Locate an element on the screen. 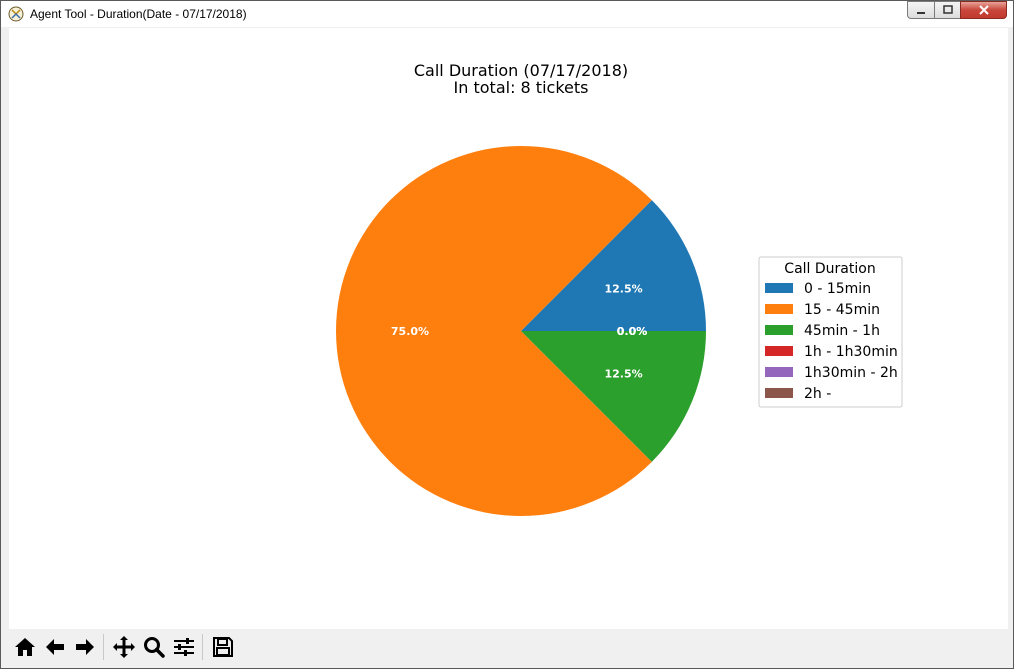 This screenshot has height=669, width=1014. app-icon is located at coordinates (16, 14).